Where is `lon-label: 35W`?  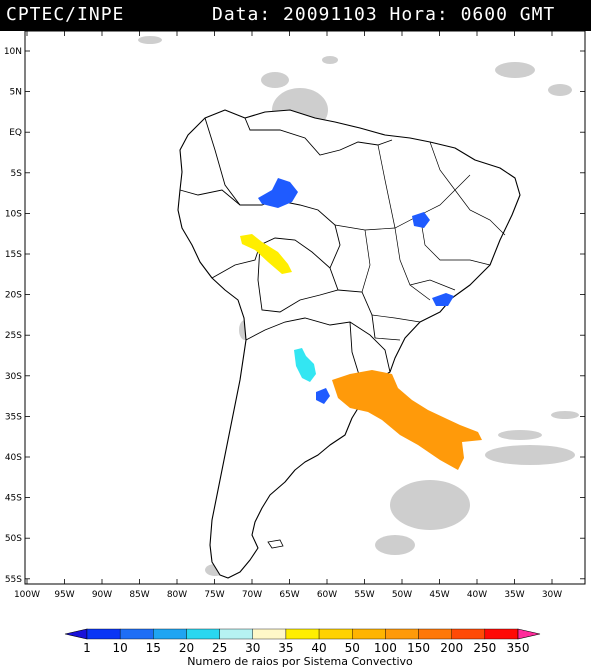
lon-label: 35W is located at coordinates (514, 595).